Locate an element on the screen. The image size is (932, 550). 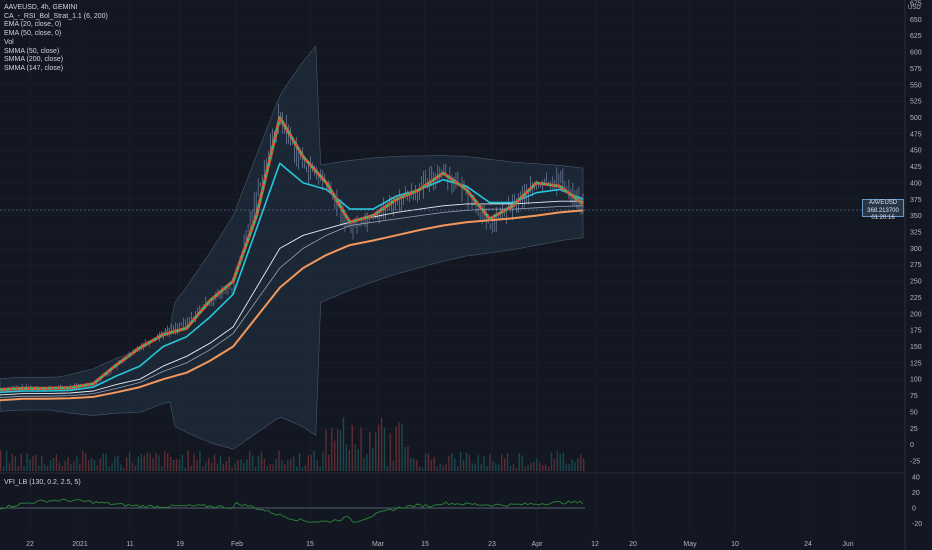
study-rsi-bol: CA_-_RSI_Bol_Strat_1.1 (6, 200) is located at coordinates (56, 16).